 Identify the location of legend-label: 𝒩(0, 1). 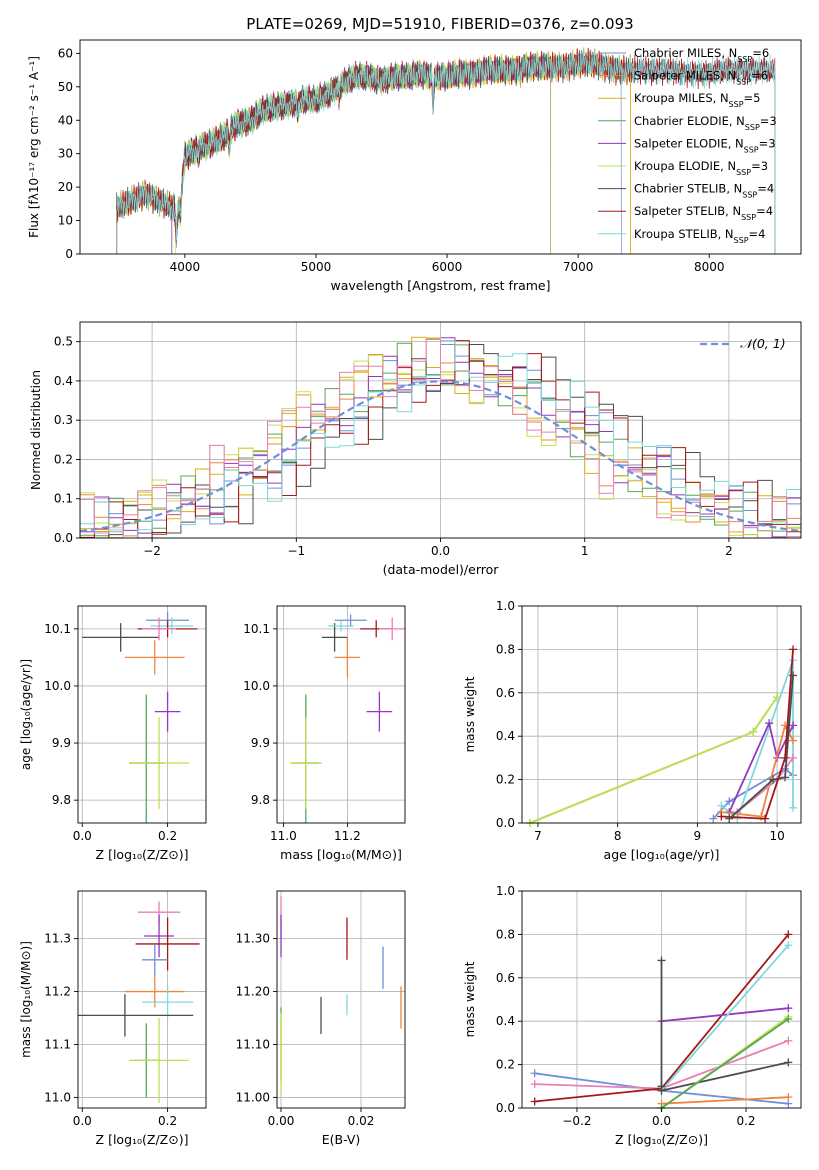
(763, 343).